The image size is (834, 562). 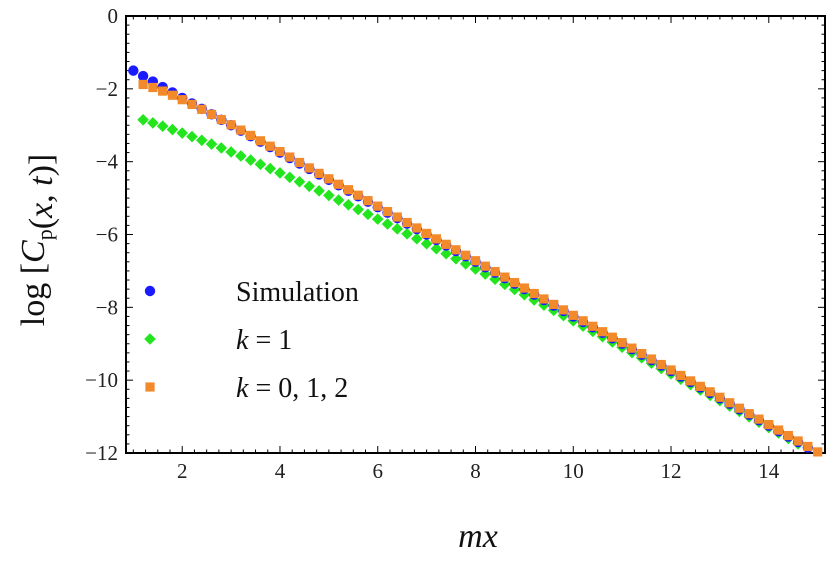 I want to click on legend-label: k = 1, so click(x=264, y=340).